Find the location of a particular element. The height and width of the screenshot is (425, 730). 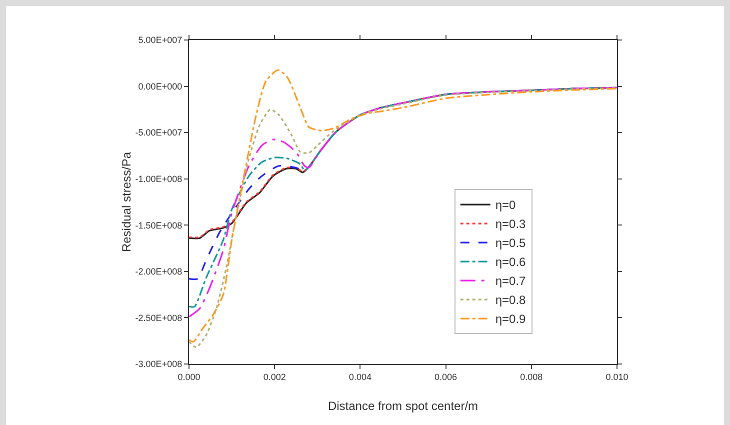

y-axis-title: Residual stress/Pa is located at coordinates (126, 202).